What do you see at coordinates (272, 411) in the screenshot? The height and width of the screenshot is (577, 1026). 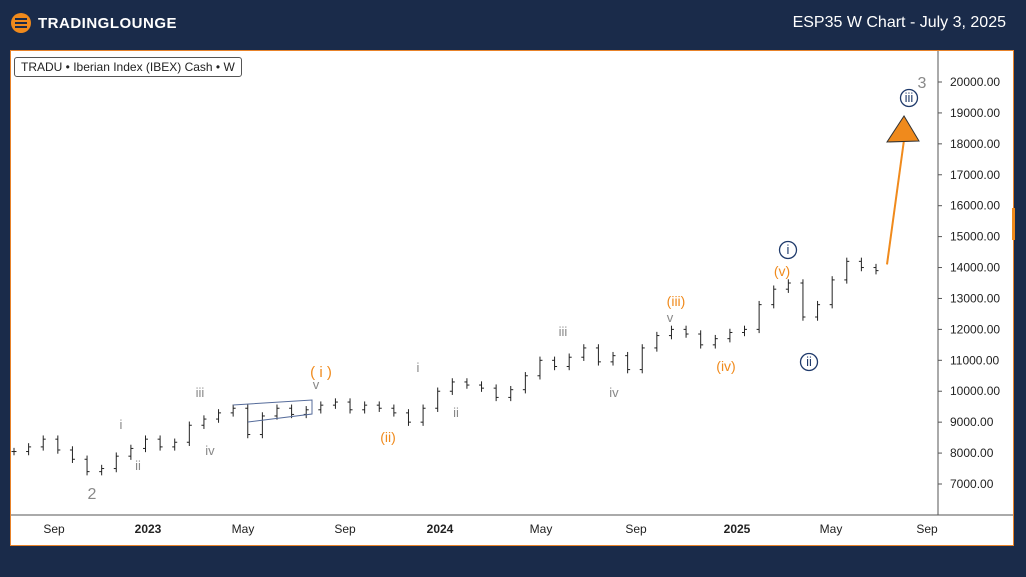 I see `wedge-channel` at bounding box center [272, 411].